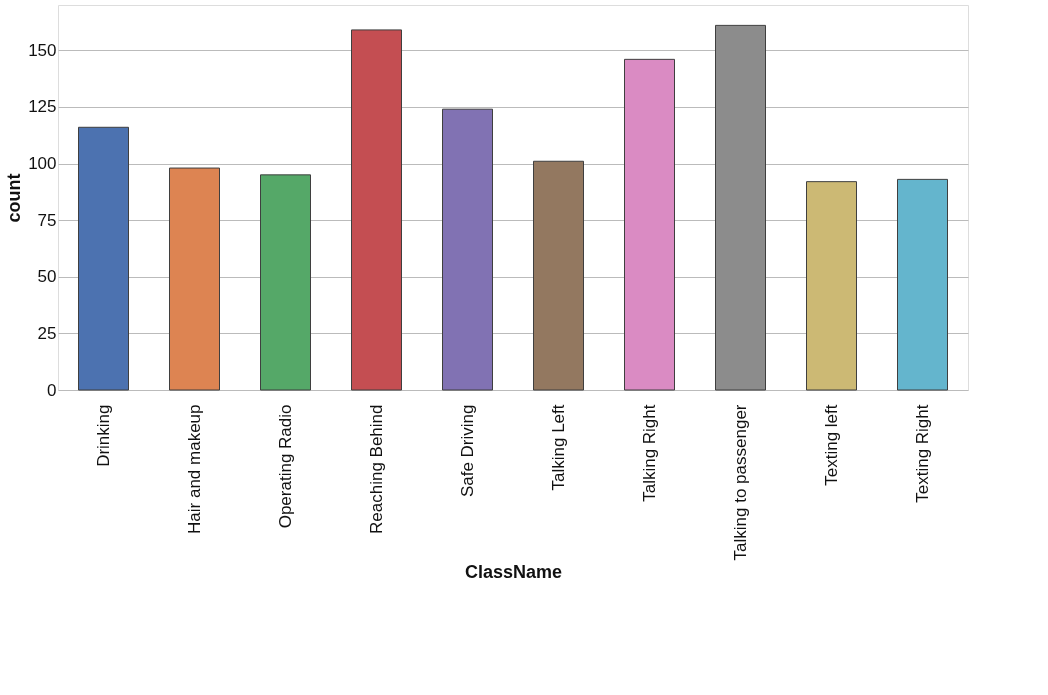 Image resolution: width=1048 pixels, height=695 pixels. Describe the element at coordinates (740, 482) in the screenshot. I see `x-tick-label: Talking to passenger` at that location.